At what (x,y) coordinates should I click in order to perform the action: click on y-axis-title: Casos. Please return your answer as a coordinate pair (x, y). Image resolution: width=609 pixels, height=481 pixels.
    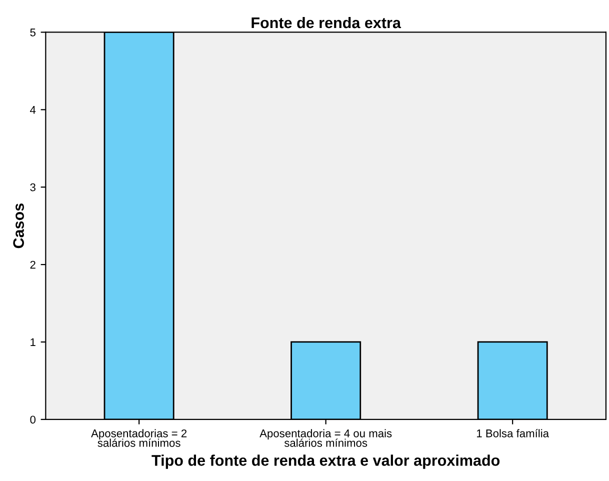
    Looking at the image, I should click on (18, 226).